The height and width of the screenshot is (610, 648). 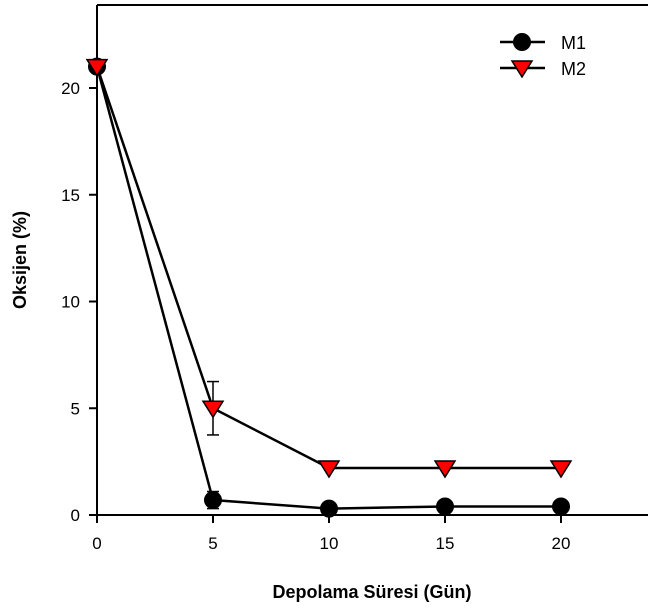 What do you see at coordinates (96, 543) in the screenshot?
I see `x-tick-label: 0` at bounding box center [96, 543].